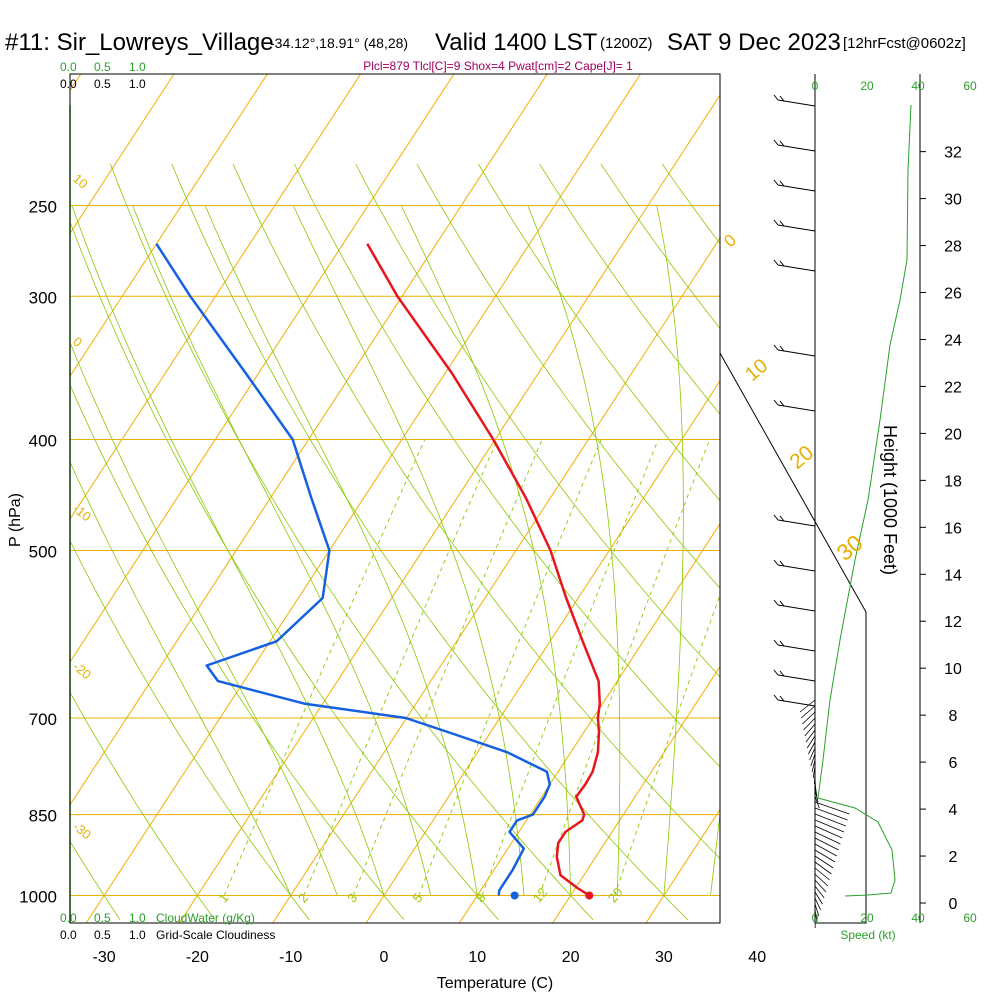 The width and height of the screenshot is (1000, 1000). What do you see at coordinates (43, 207) in the screenshot?
I see `pressure-tick-250: 250` at bounding box center [43, 207].